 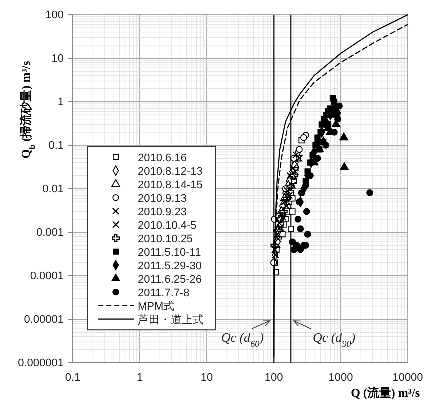 I want to click on x-tick-label: 1, so click(x=140, y=378).